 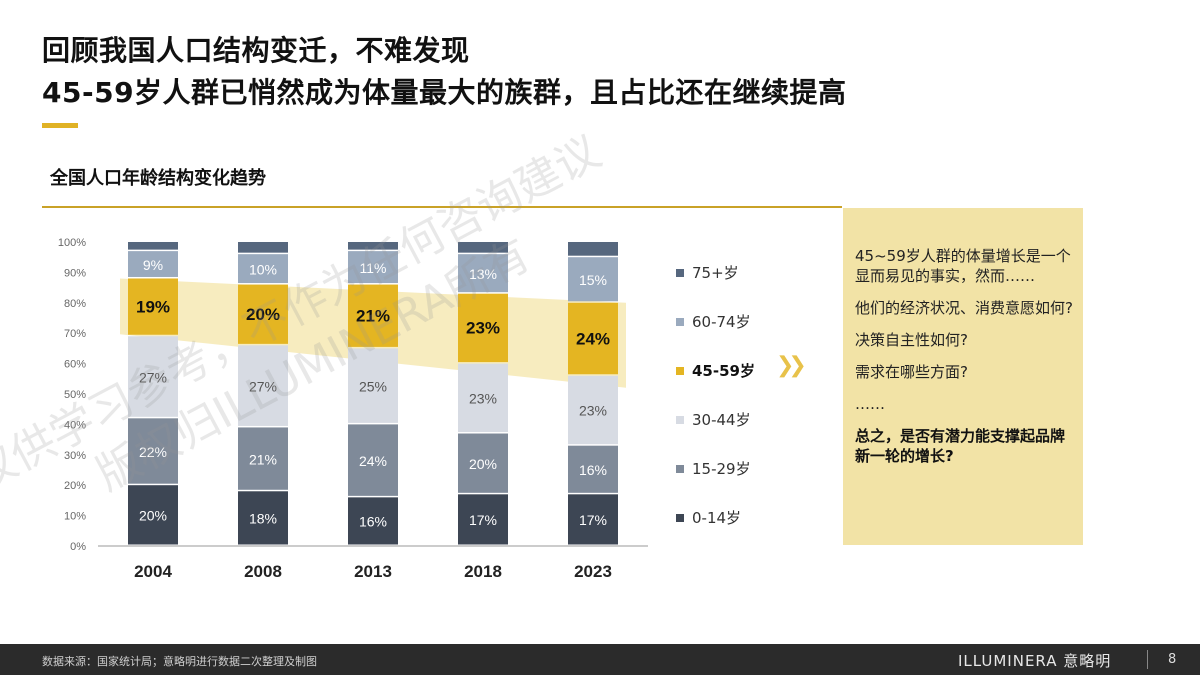 What do you see at coordinates (444, 92) in the screenshot?
I see `title-line-2: 45-59岁人群已悄然成为体量最大的族群，且占比还在继续提高` at bounding box center [444, 92].